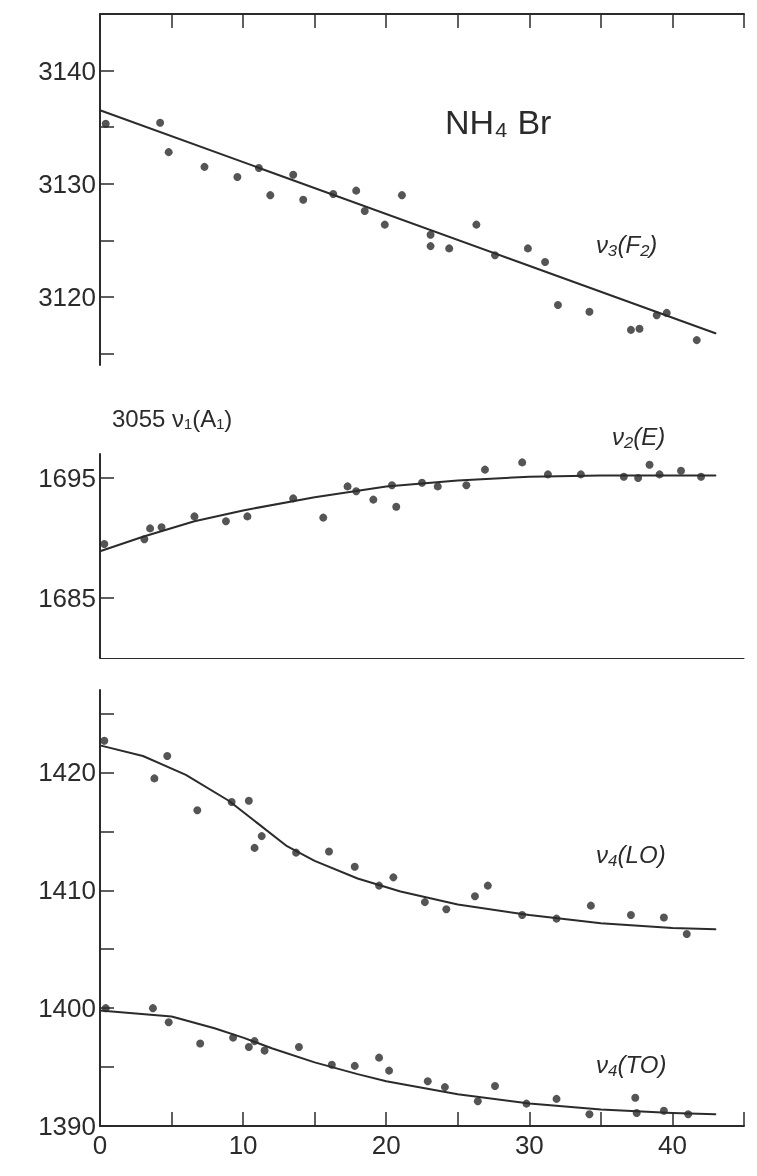  Describe the element at coordinates (67, 478) in the screenshot. I see `y-tick-label: 1695` at that location.